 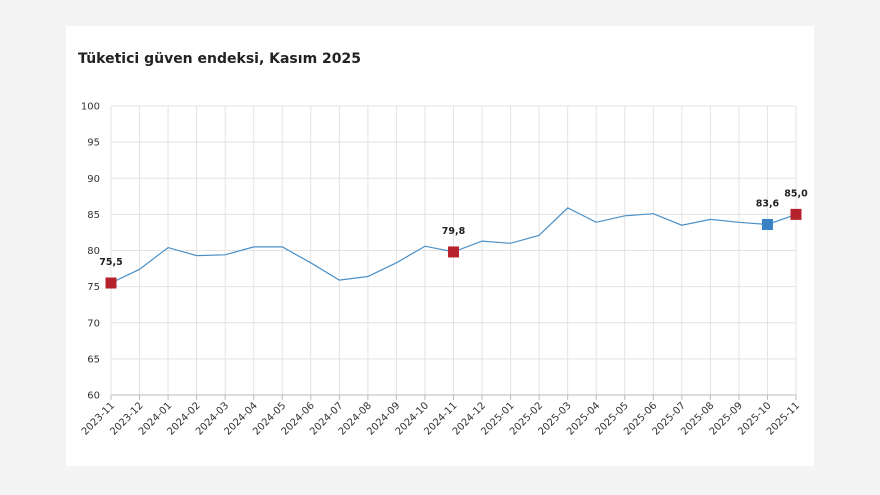 What do you see at coordinates (93, 143) in the screenshot?
I see `y-tick-label: 95` at bounding box center [93, 143].